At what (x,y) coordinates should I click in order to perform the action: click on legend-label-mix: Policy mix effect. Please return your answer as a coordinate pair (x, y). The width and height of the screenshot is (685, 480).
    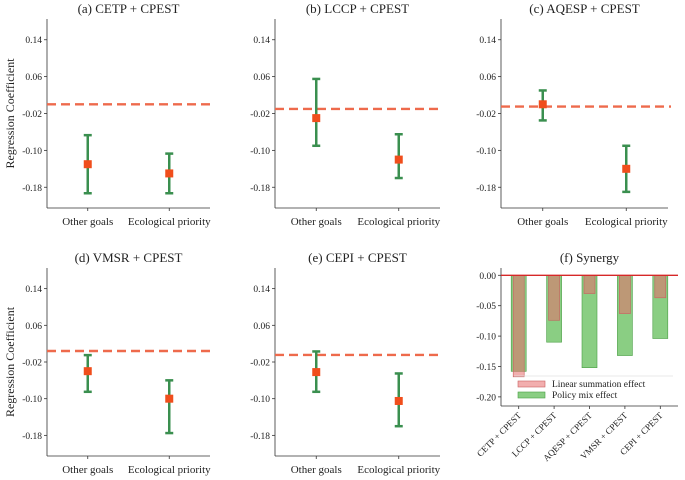
    Looking at the image, I should click on (585, 395).